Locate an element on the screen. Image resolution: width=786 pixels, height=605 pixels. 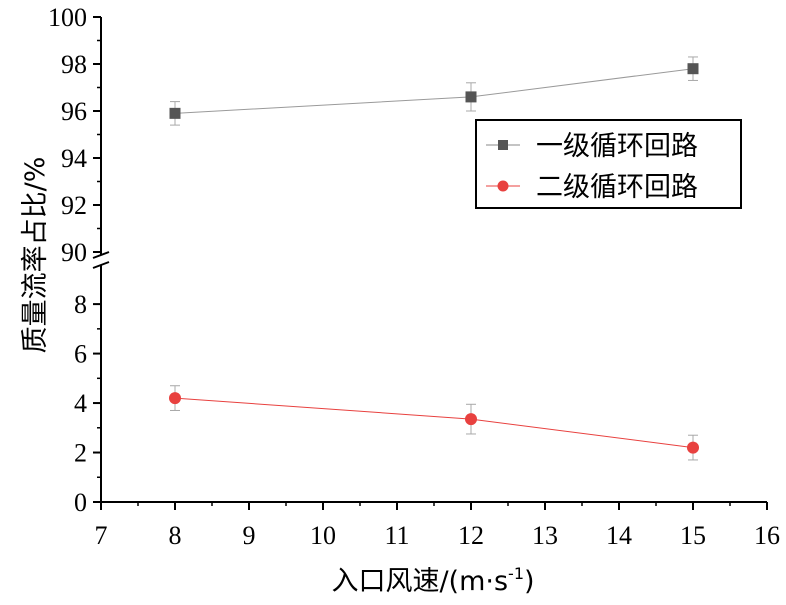
y-tick-label: 92 is located at coordinates (74, 205).